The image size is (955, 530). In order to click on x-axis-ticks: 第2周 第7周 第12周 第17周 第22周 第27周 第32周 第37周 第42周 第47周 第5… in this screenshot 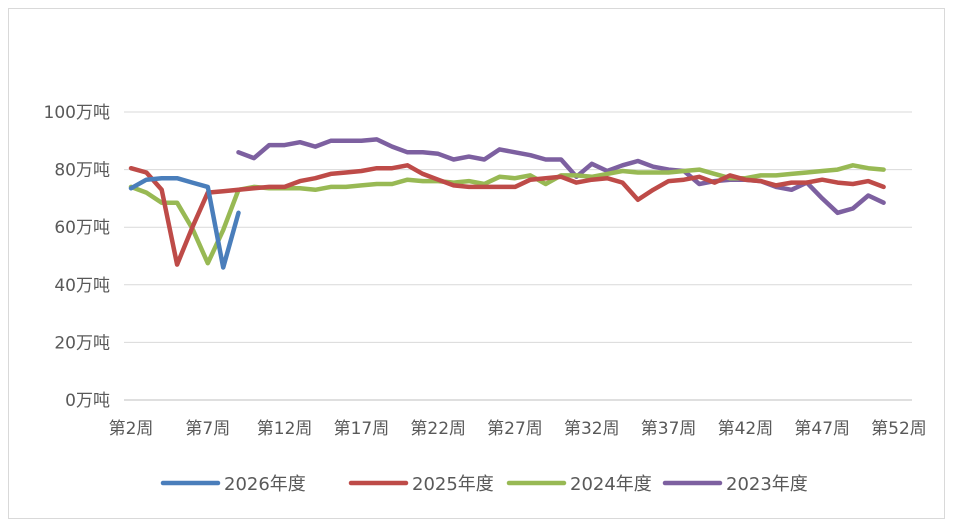, I will do `click(518, 429)`.